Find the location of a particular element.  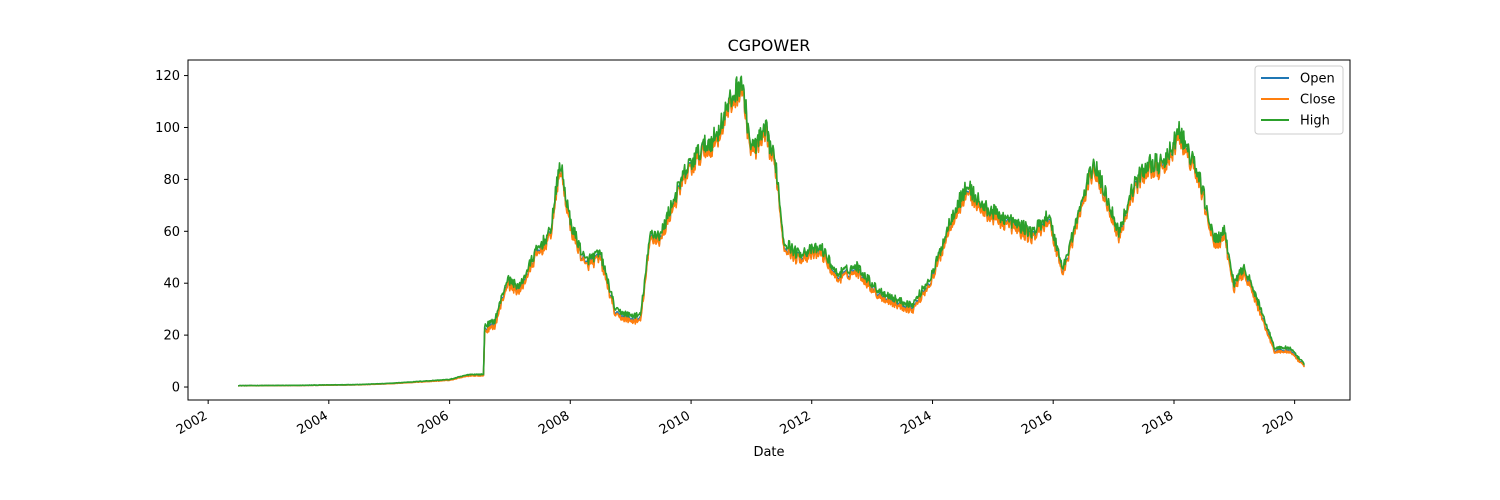

legend-box is located at coordinates (1299, 100).